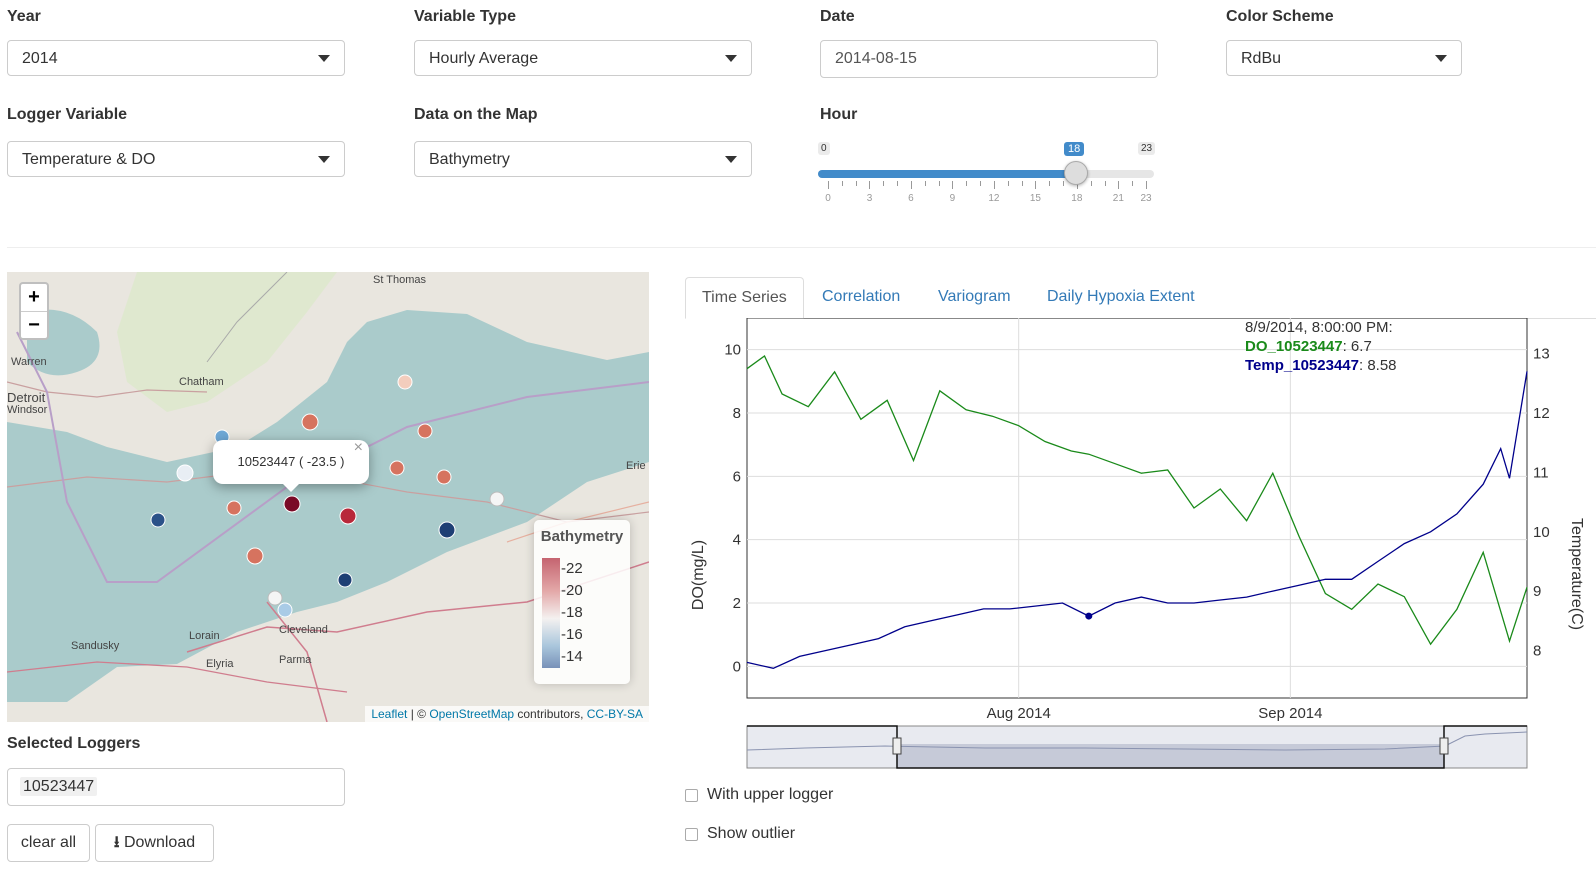  Describe the element at coordinates (176, 787) in the screenshot. I see `selected-loggers-input: 10523447` at that location.